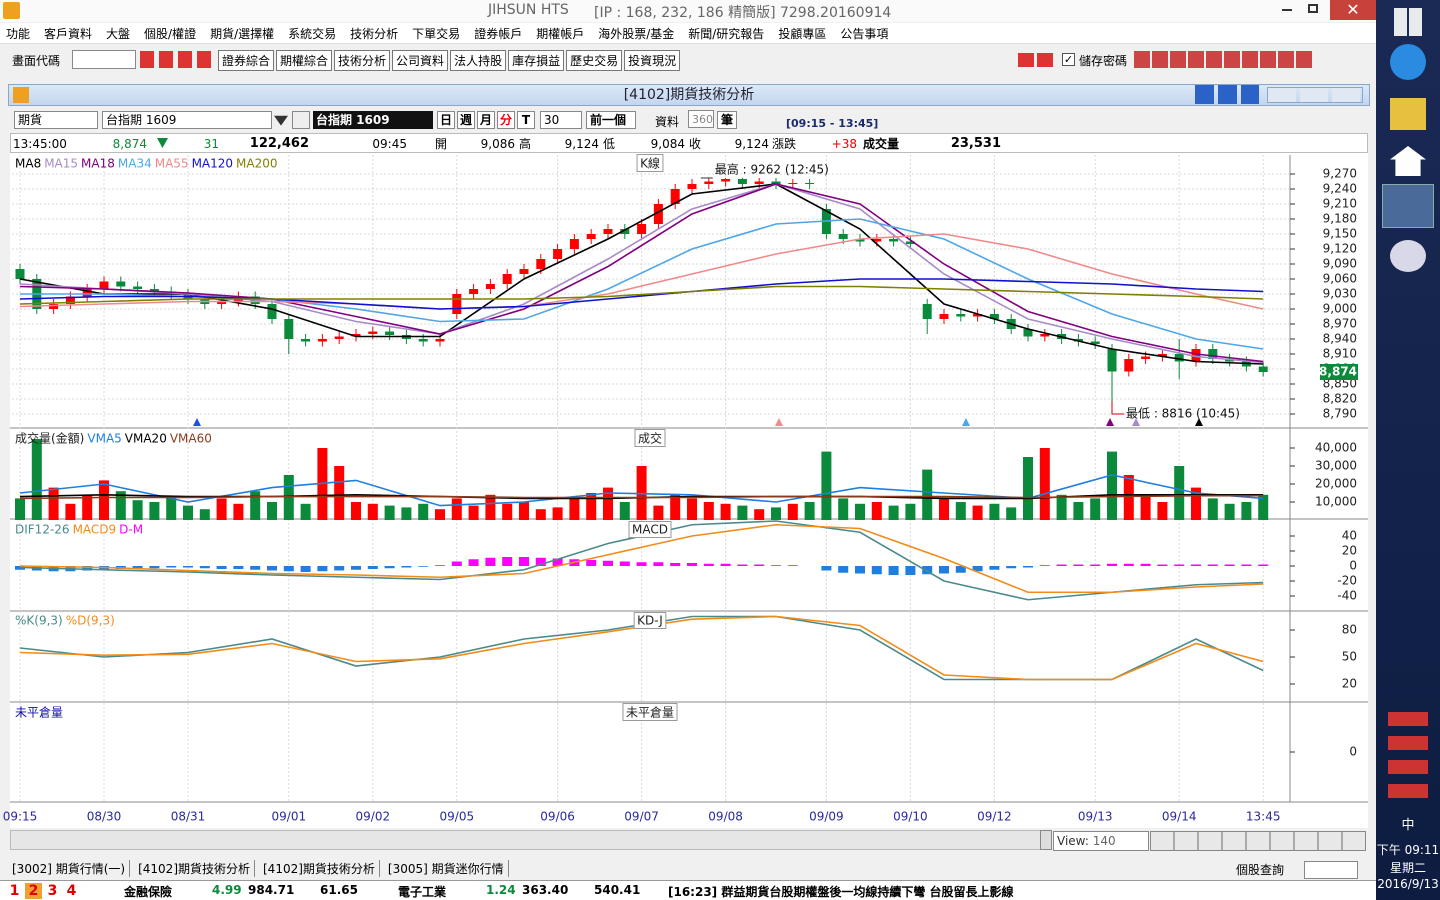  Describe the element at coordinates (1349, 551) in the screenshot. I see `y-tick-label: 20` at that location.